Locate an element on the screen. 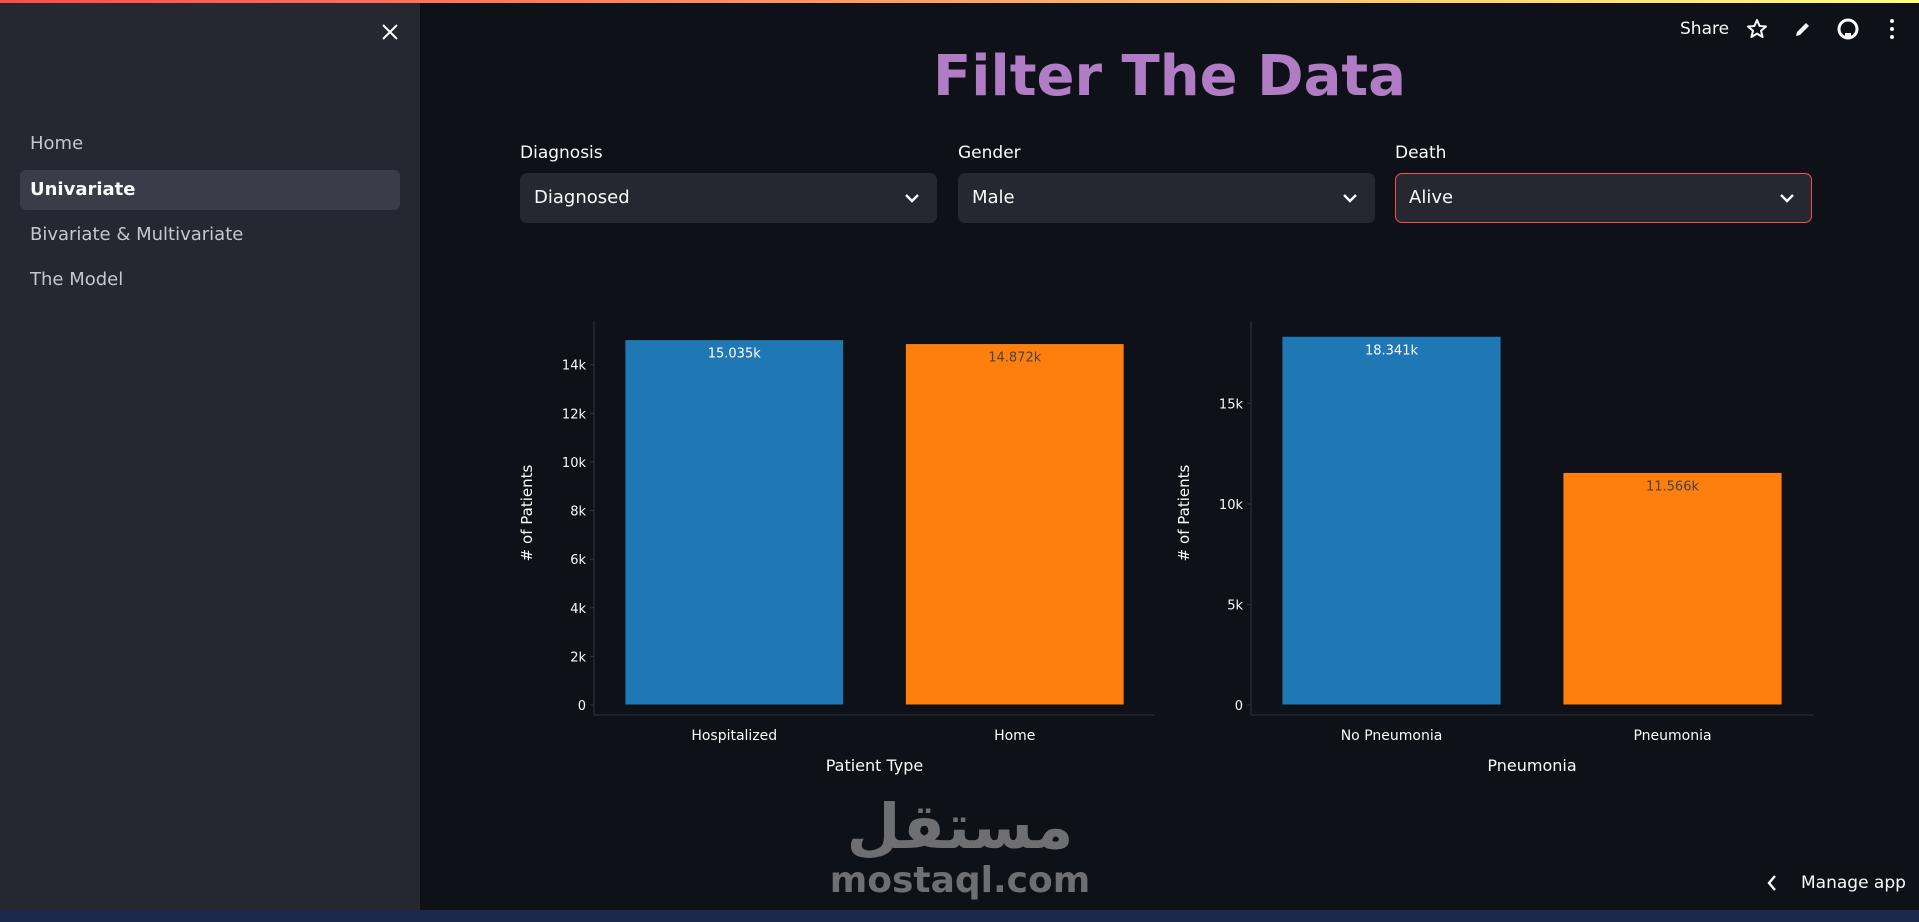 This screenshot has height=922, width=1919. filter-label: Diagnosis is located at coordinates (561, 153).